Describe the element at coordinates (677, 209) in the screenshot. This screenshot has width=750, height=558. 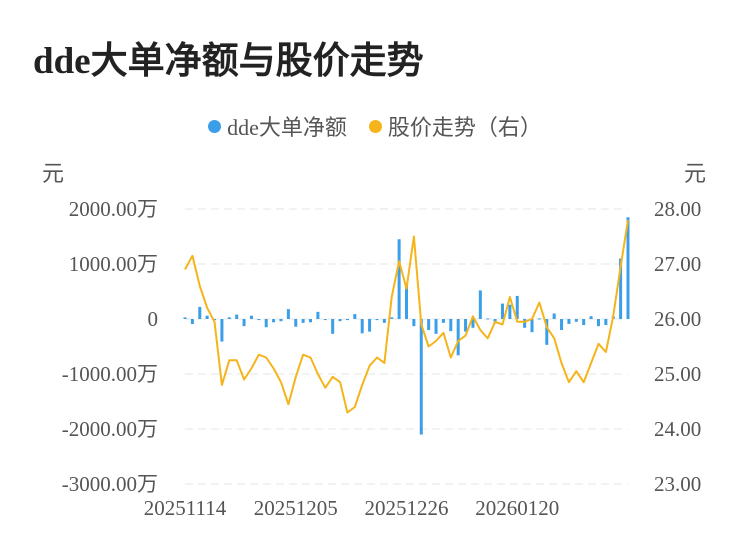
I see `y-right-tick-label: 28.00` at that location.